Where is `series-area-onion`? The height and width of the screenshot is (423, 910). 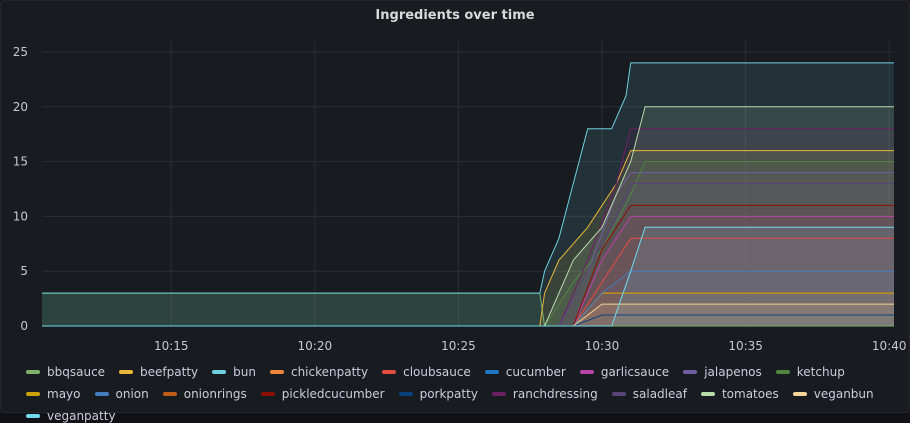 series-area-onion is located at coordinates (468, 298).